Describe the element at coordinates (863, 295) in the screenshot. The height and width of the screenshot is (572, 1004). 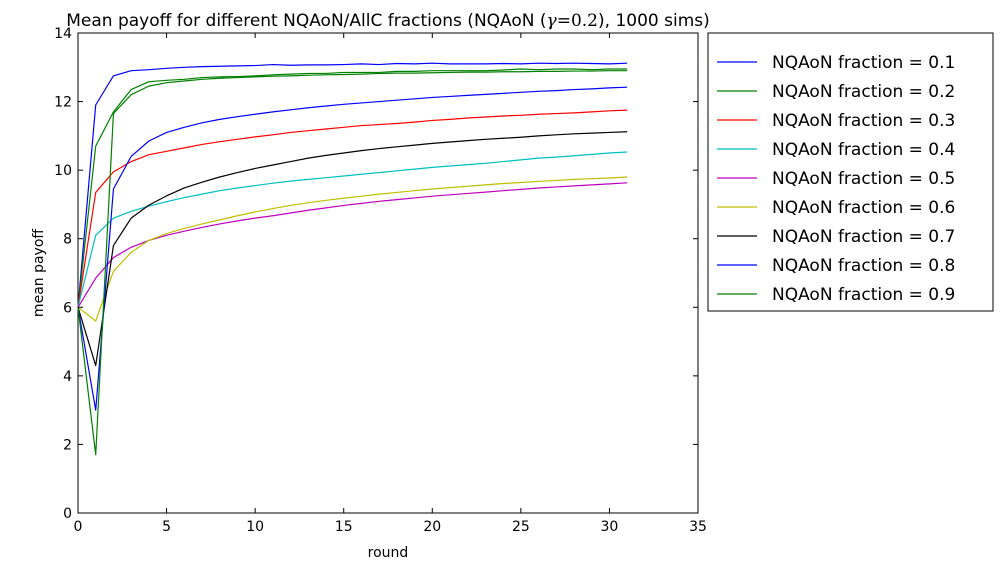
I see `legend-label-8: NQAoN fraction = 0.9` at that location.